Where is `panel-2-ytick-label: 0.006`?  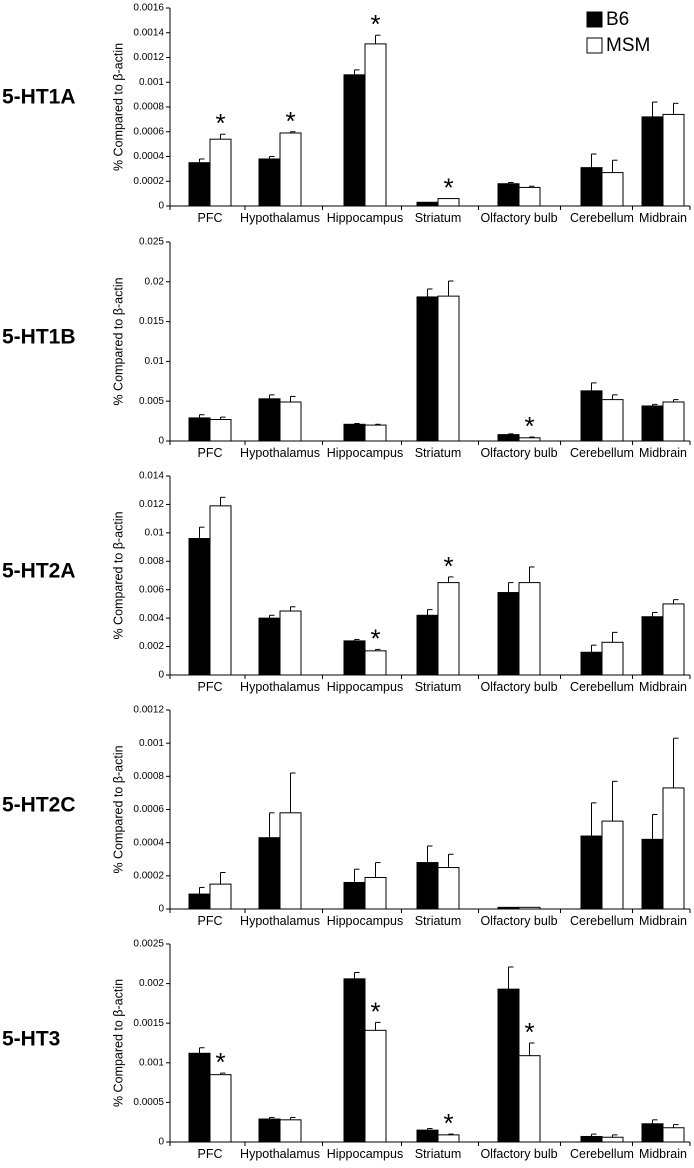 panel-2-ytick-label: 0.006 is located at coordinates (151, 589).